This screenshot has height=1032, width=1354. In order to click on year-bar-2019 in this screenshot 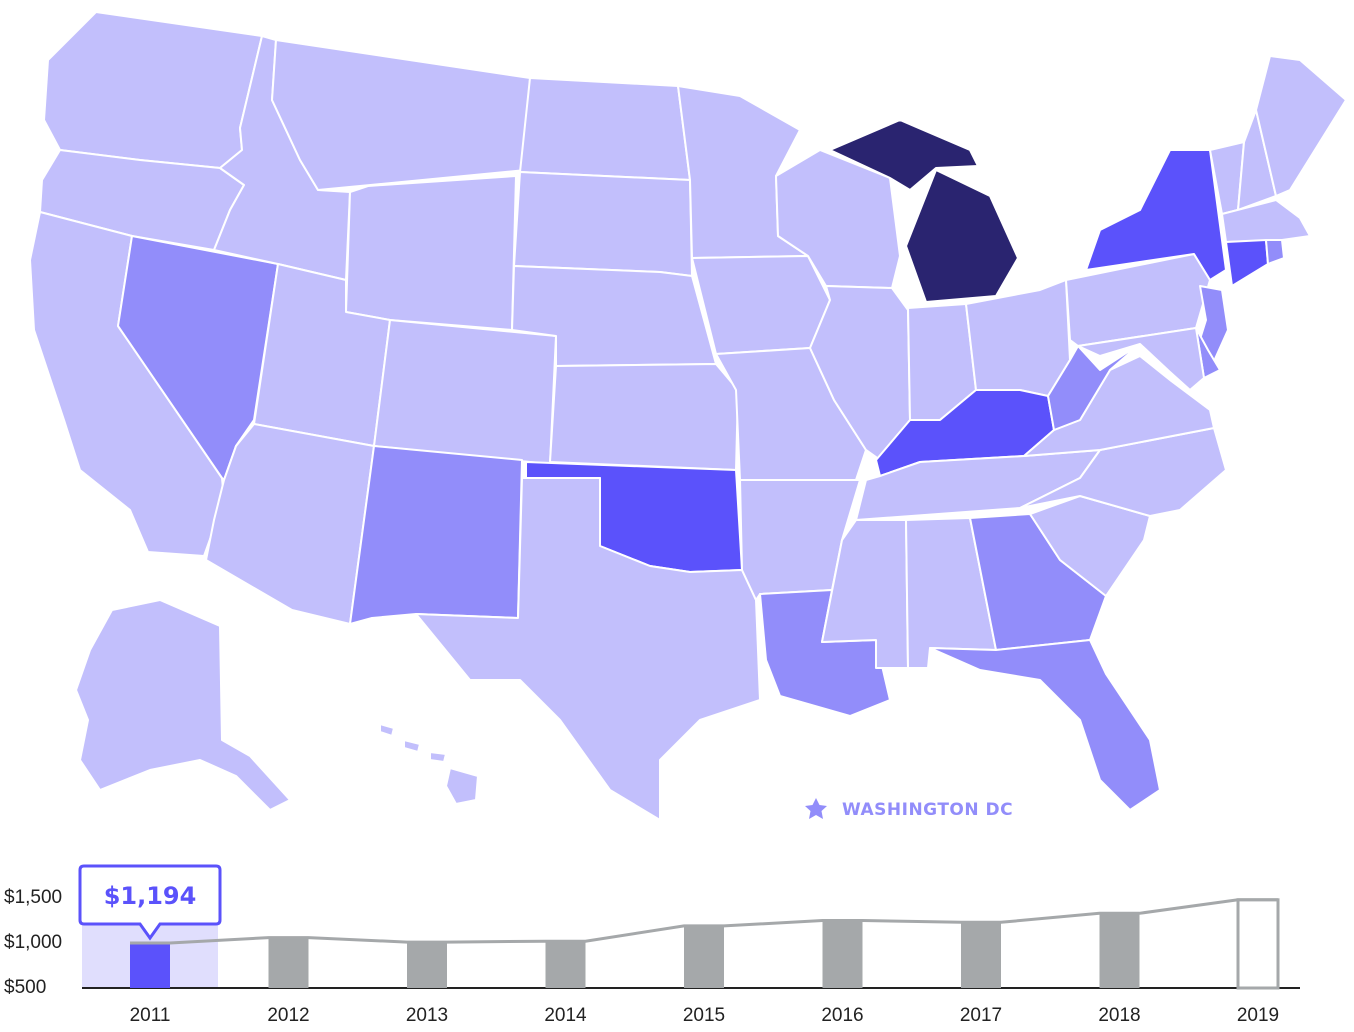, I will do `click(1258, 944)`.